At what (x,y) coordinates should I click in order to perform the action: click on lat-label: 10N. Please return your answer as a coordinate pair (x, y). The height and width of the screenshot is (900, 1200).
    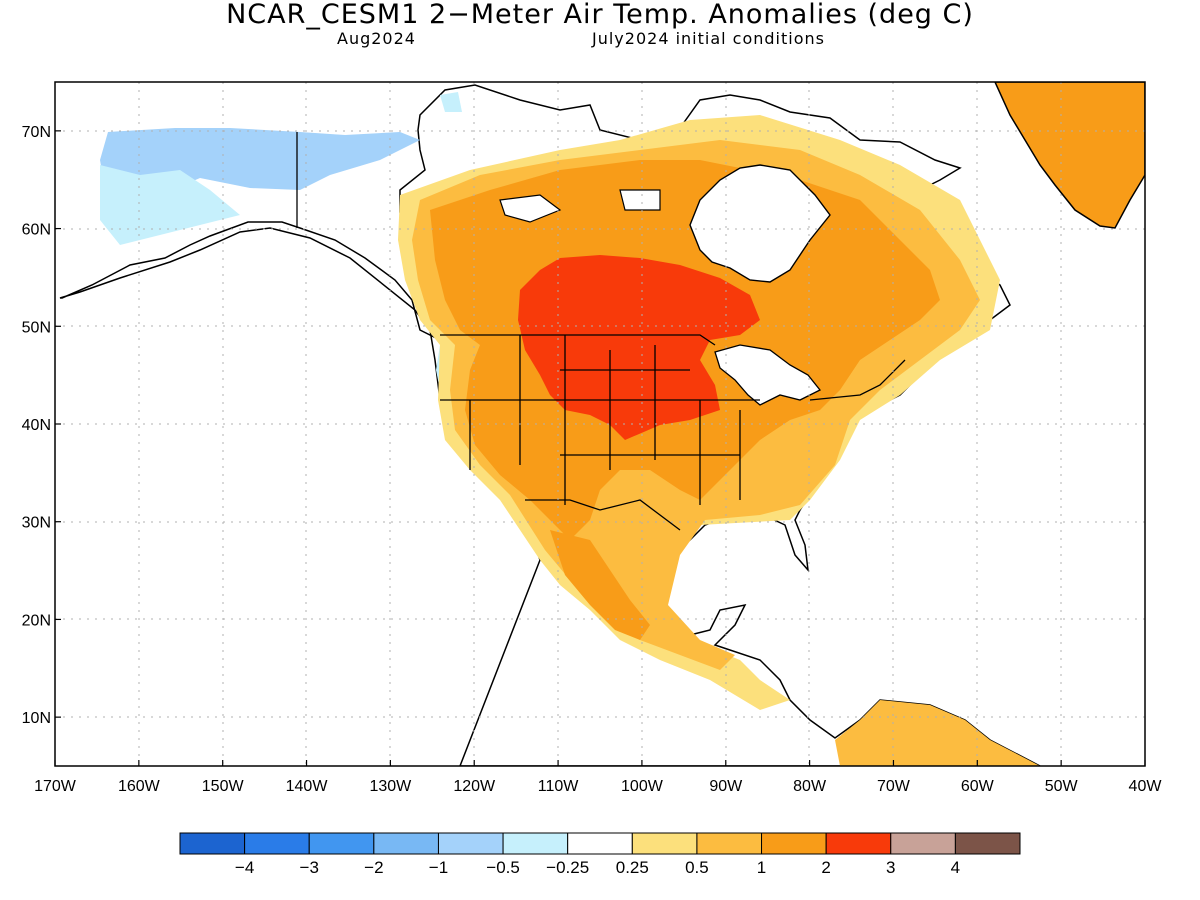
    Looking at the image, I should click on (36, 718).